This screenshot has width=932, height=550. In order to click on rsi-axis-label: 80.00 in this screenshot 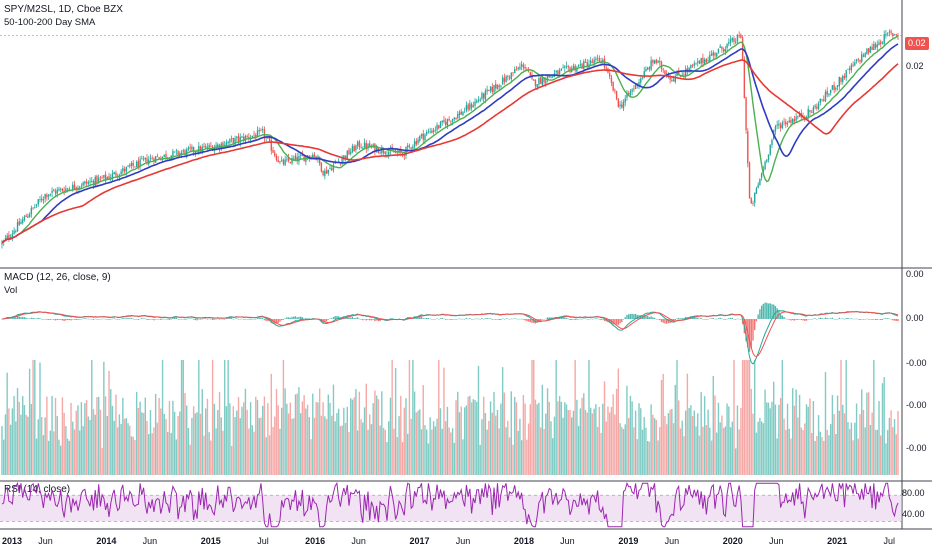, I will do `click(913, 493)`.